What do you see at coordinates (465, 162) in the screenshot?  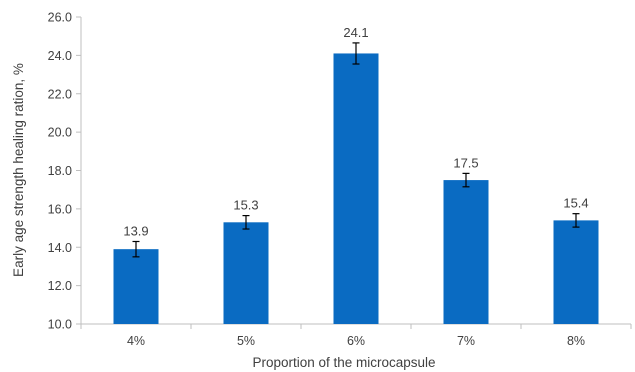 I see `data-label: 17.5` at bounding box center [465, 162].